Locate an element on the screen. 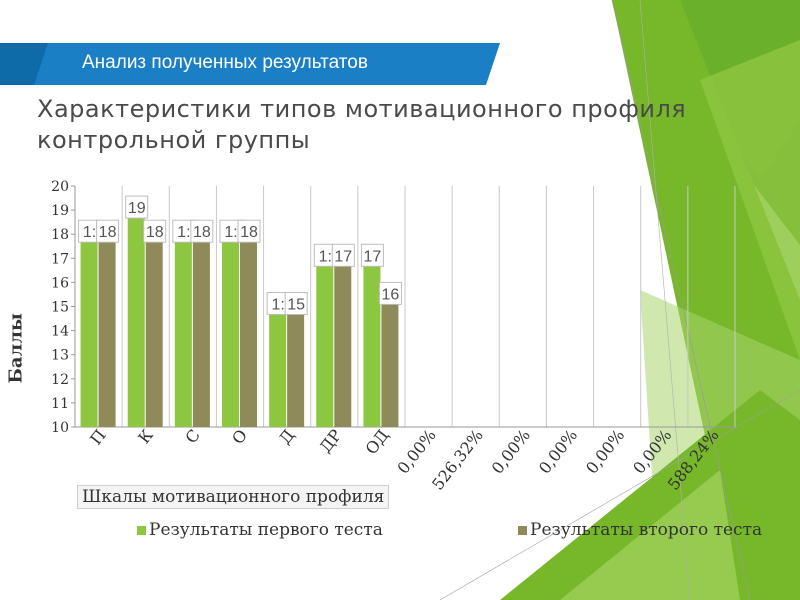 The image size is (800, 600). x-tick-label: К is located at coordinates (145, 436).